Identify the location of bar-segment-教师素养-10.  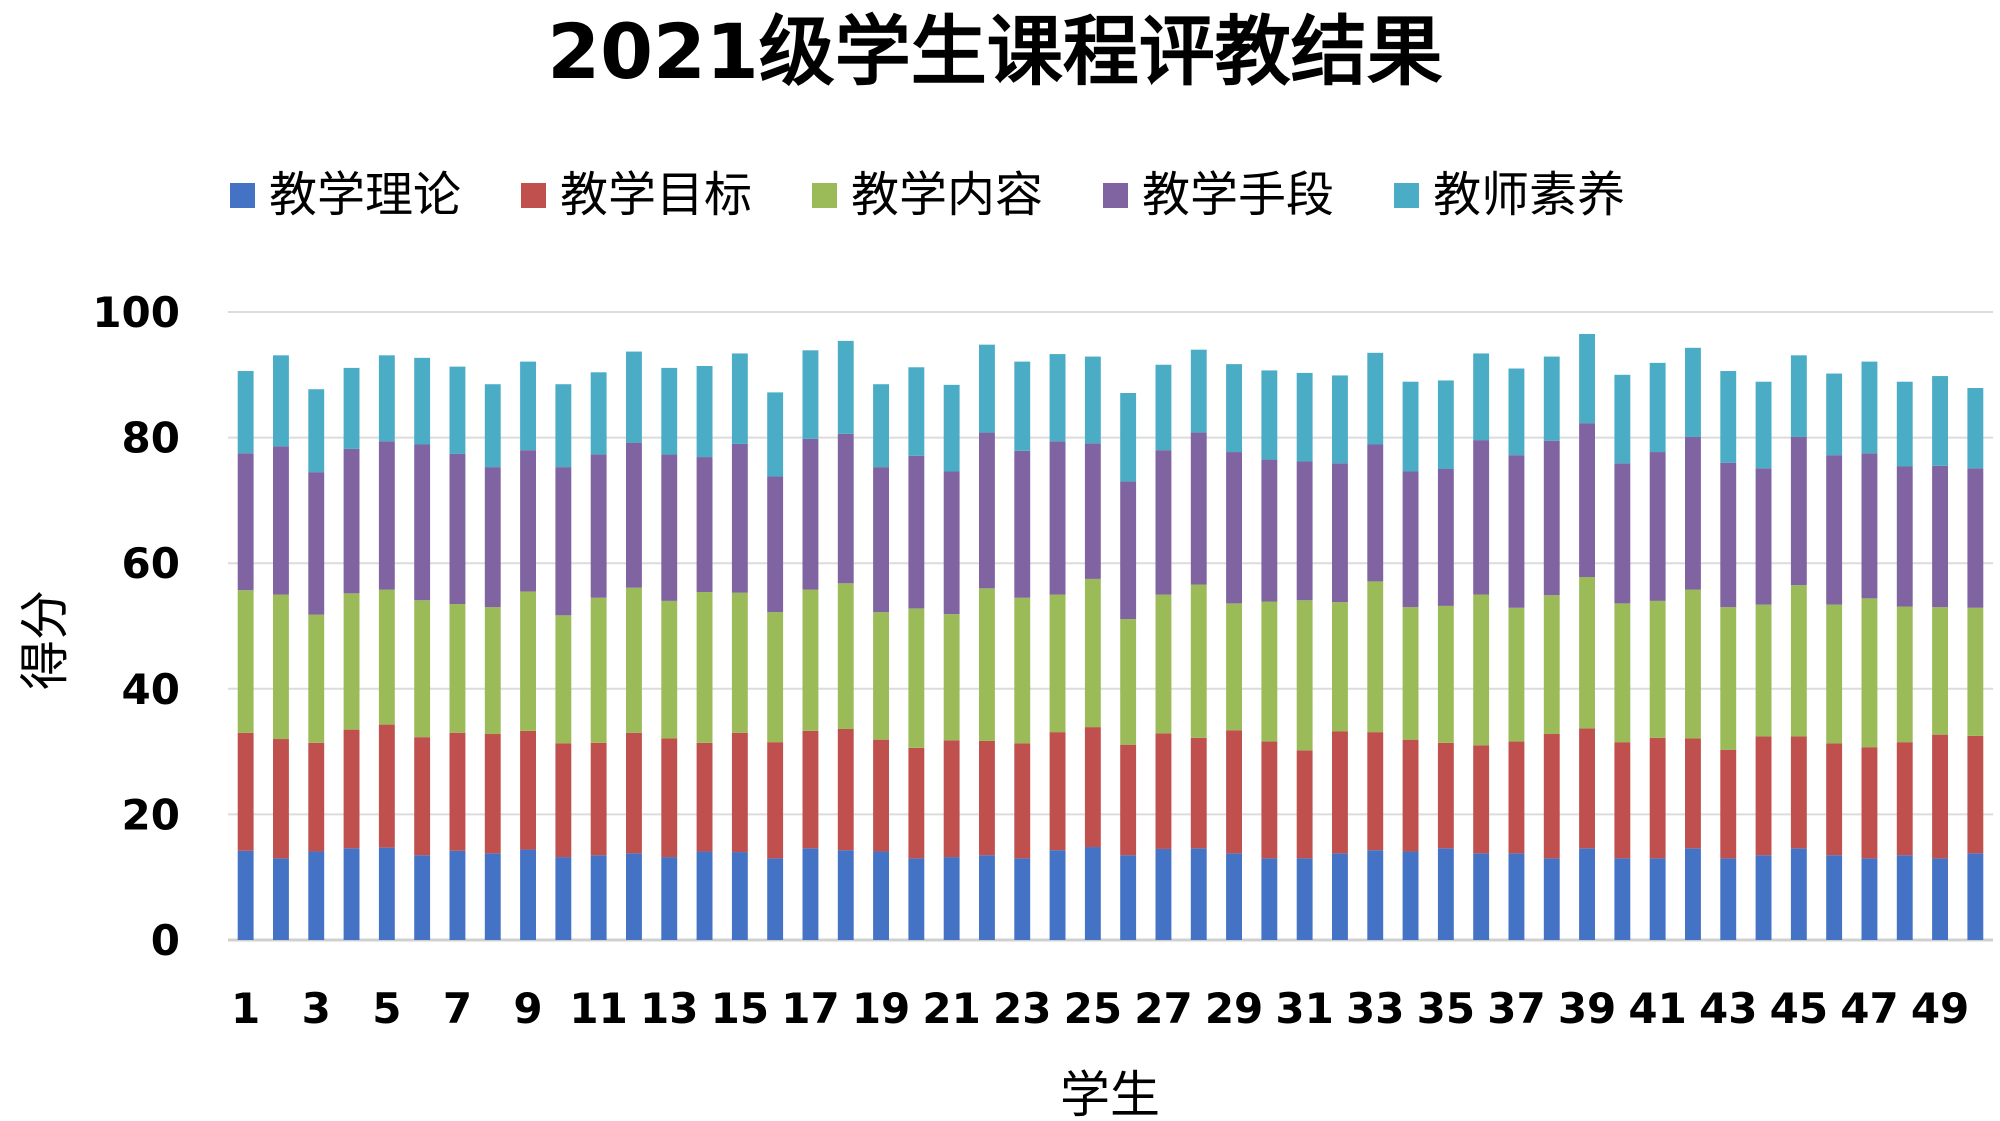
(563, 426).